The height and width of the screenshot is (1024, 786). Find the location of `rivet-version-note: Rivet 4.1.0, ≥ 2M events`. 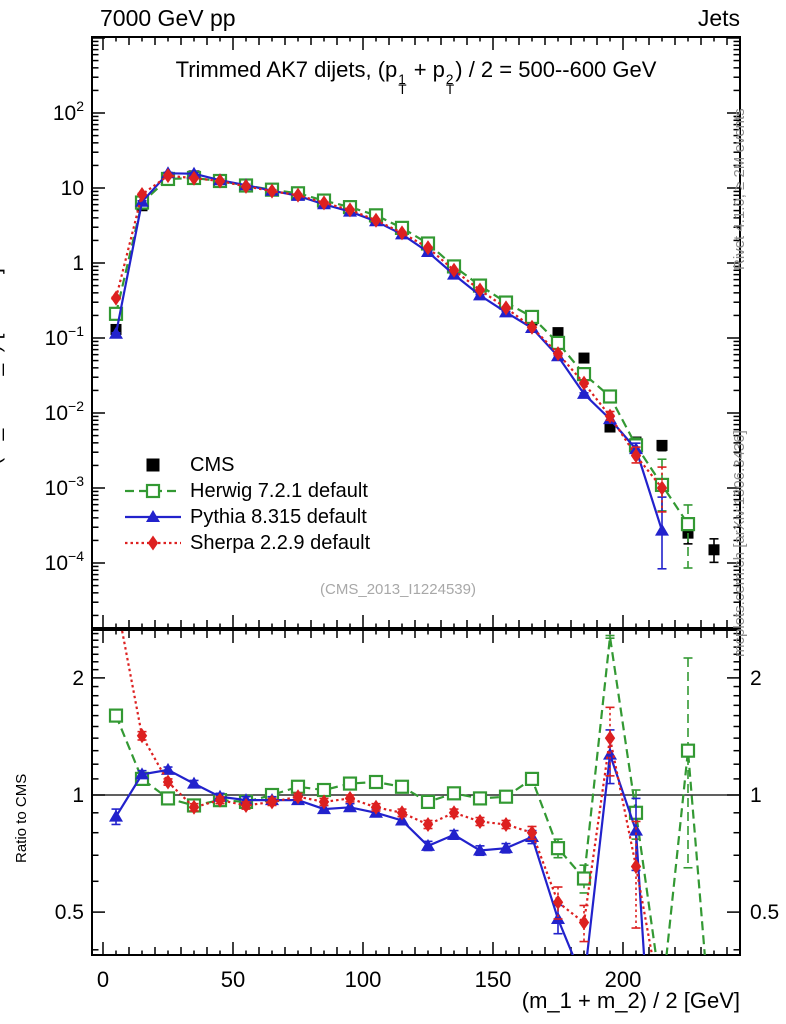

rivet-version-note: Rivet 4.1.0, ≥ 2M events is located at coordinates (739, 189).